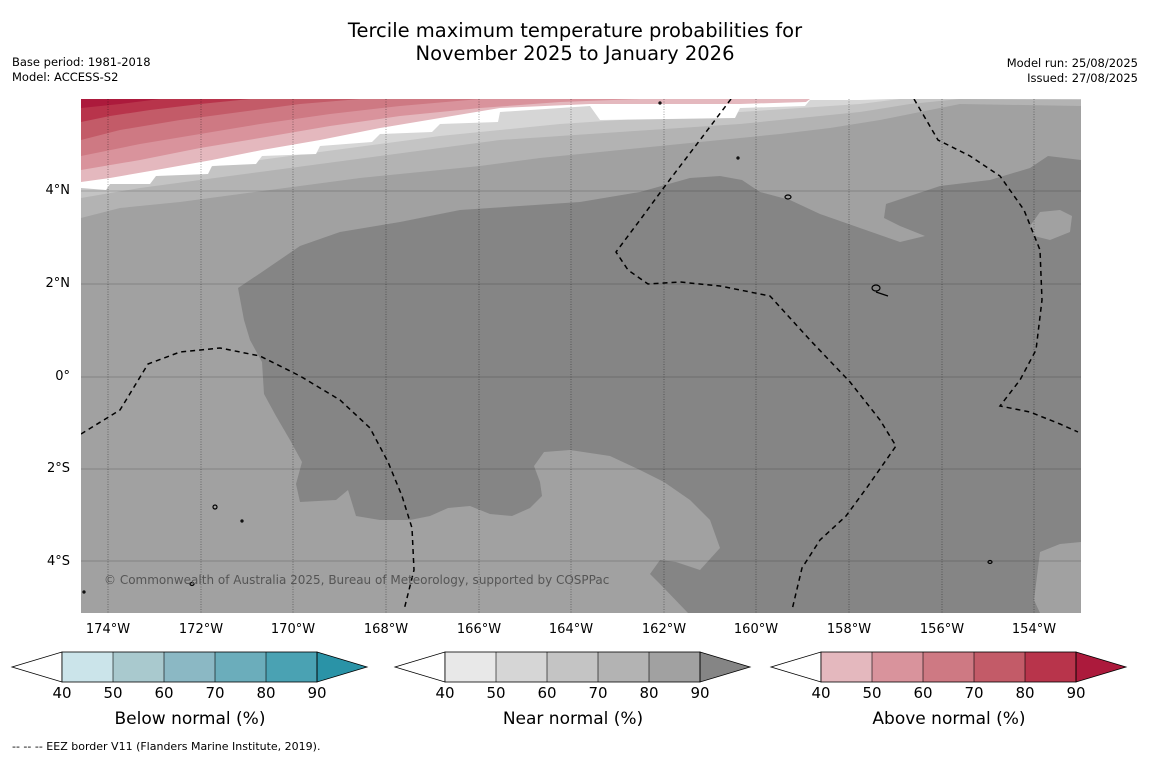  What do you see at coordinates (1057, 577) in the screenshot?
I see `near-normal-80-bottom-right` at bounding box center [1057, 577].